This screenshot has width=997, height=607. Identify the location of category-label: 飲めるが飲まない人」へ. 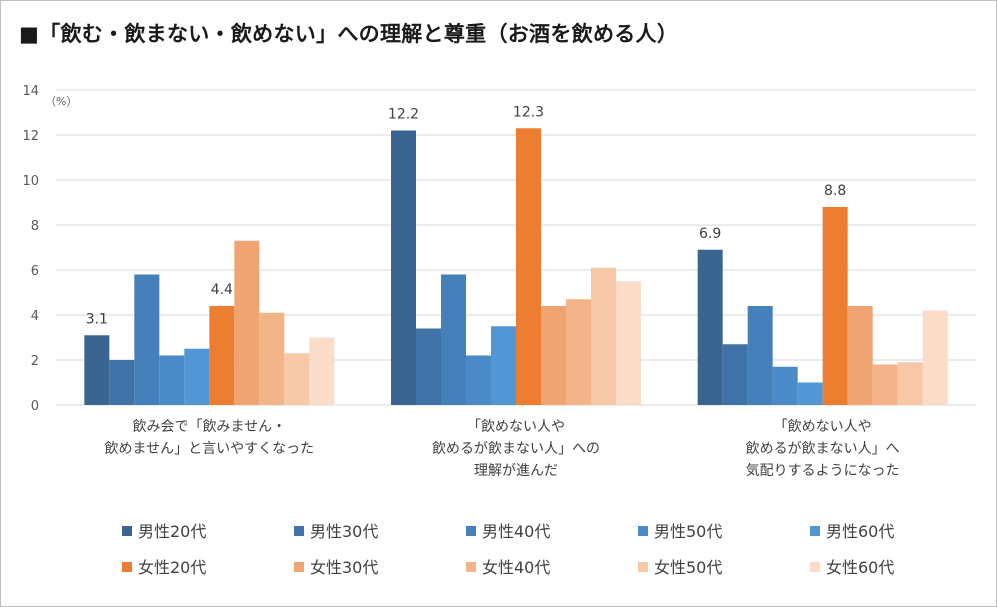
(823, 449).